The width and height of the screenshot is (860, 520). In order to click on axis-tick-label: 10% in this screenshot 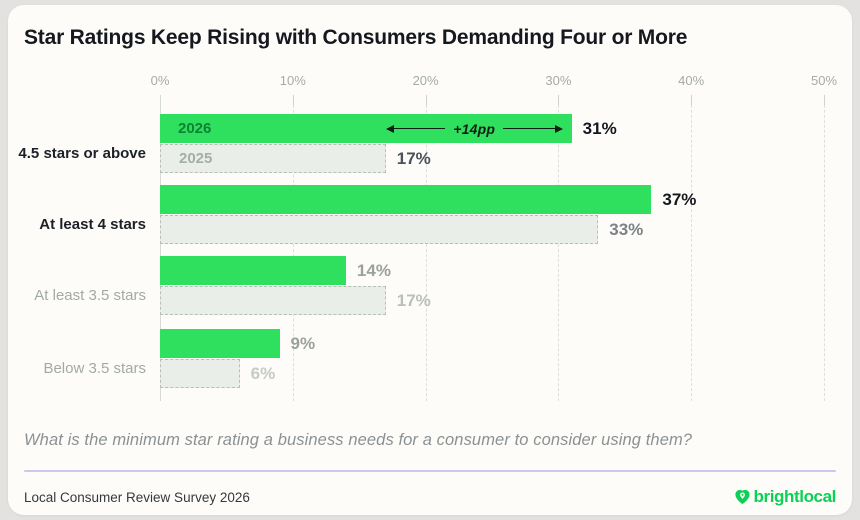, I will do `click(292, 80)`.